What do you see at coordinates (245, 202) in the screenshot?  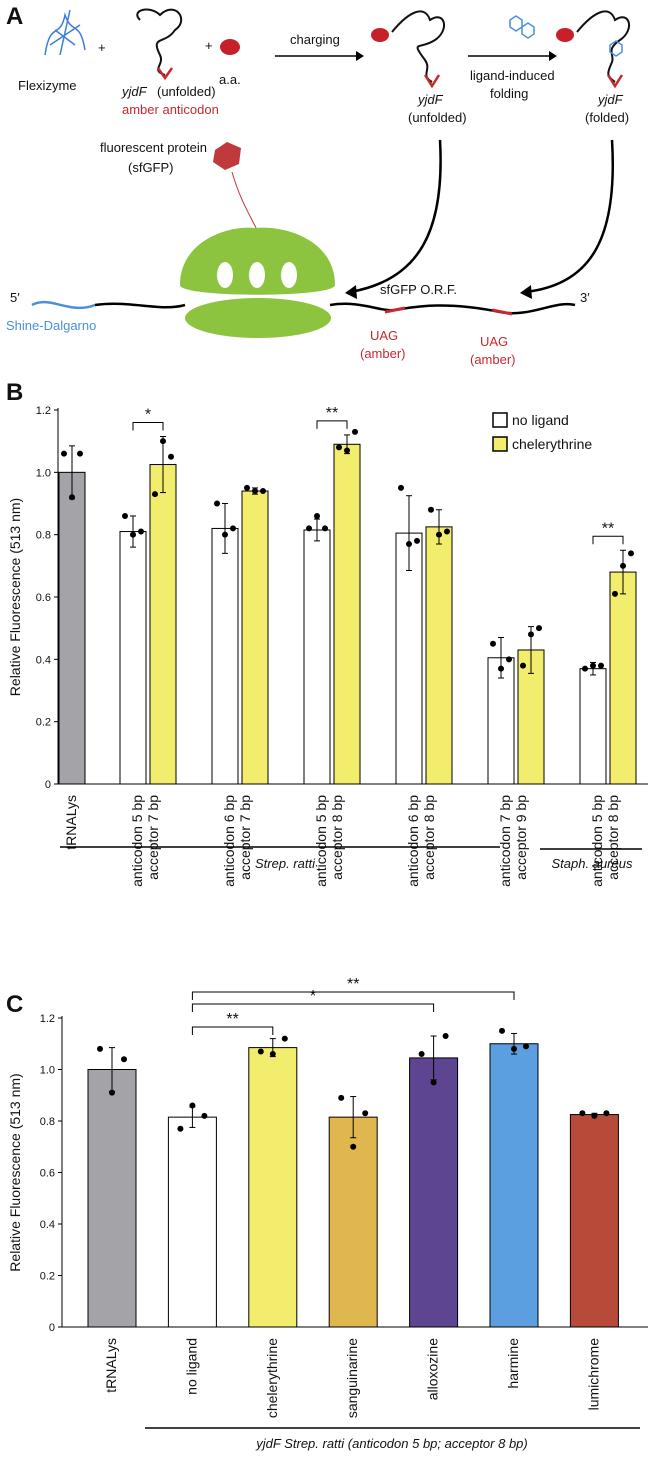 I see `linker` at bounding box center [245, 202].